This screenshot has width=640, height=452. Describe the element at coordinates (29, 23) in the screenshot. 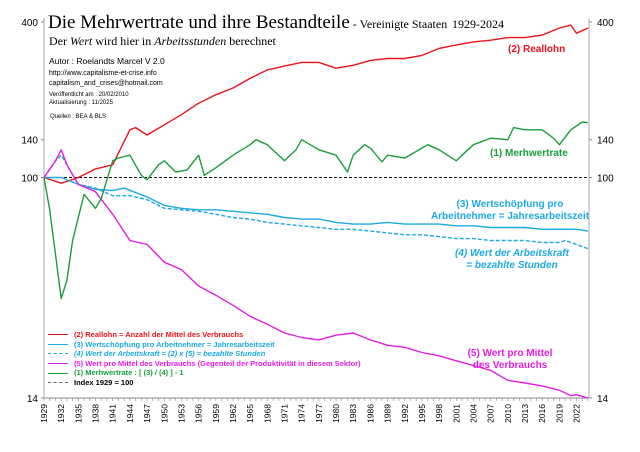

I see `y-tick-label-left: 400` at that location.